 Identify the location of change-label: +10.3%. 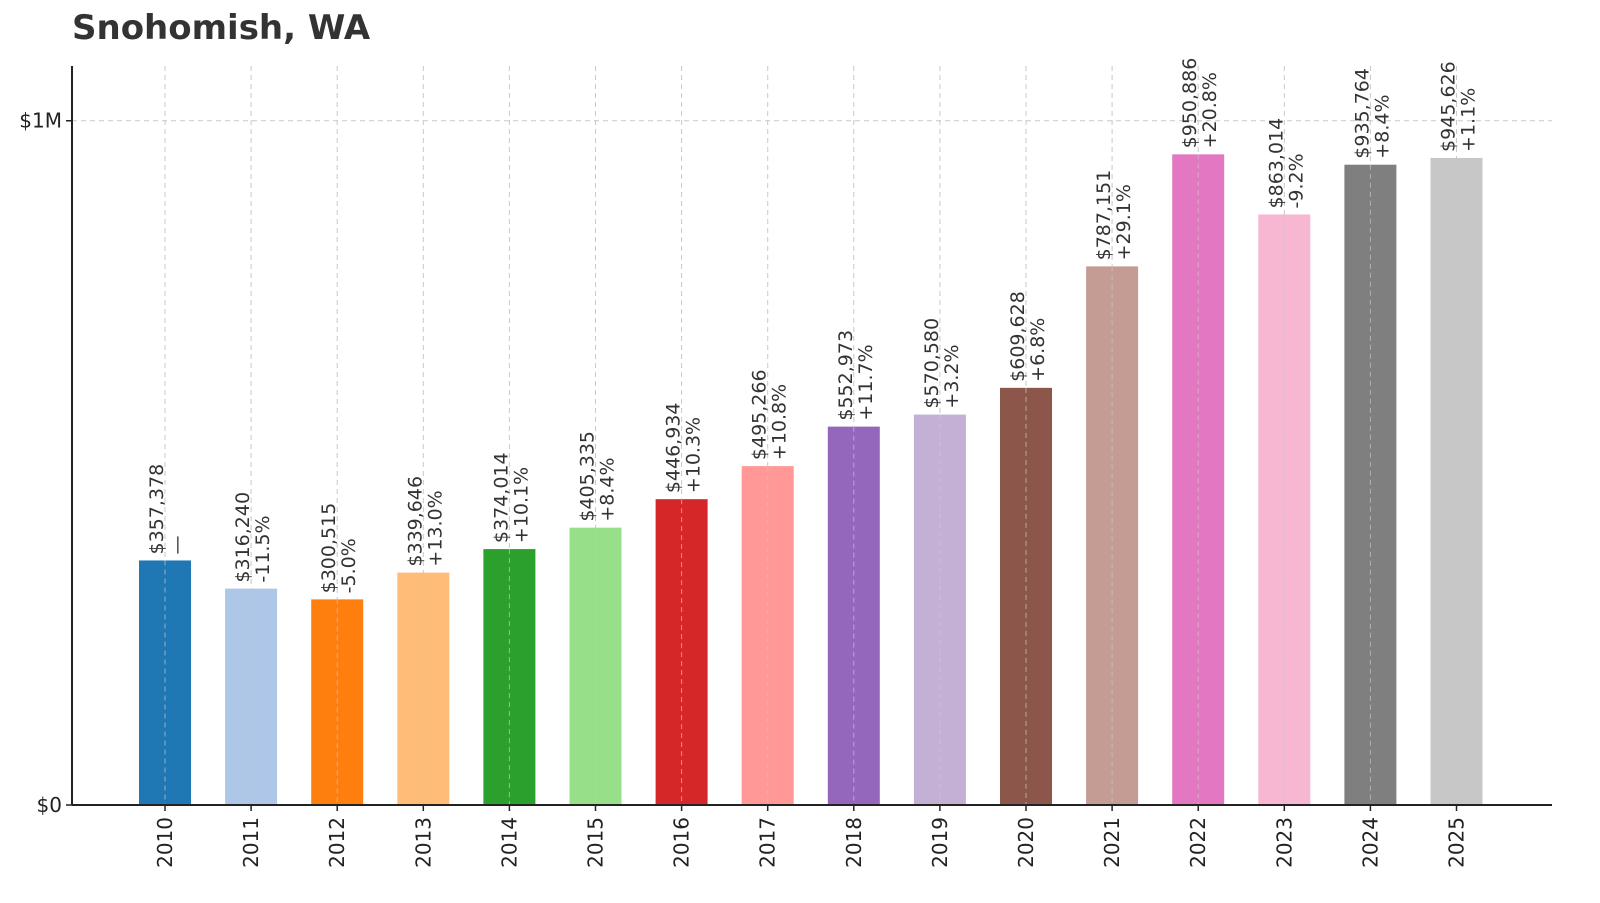
(694, 455).